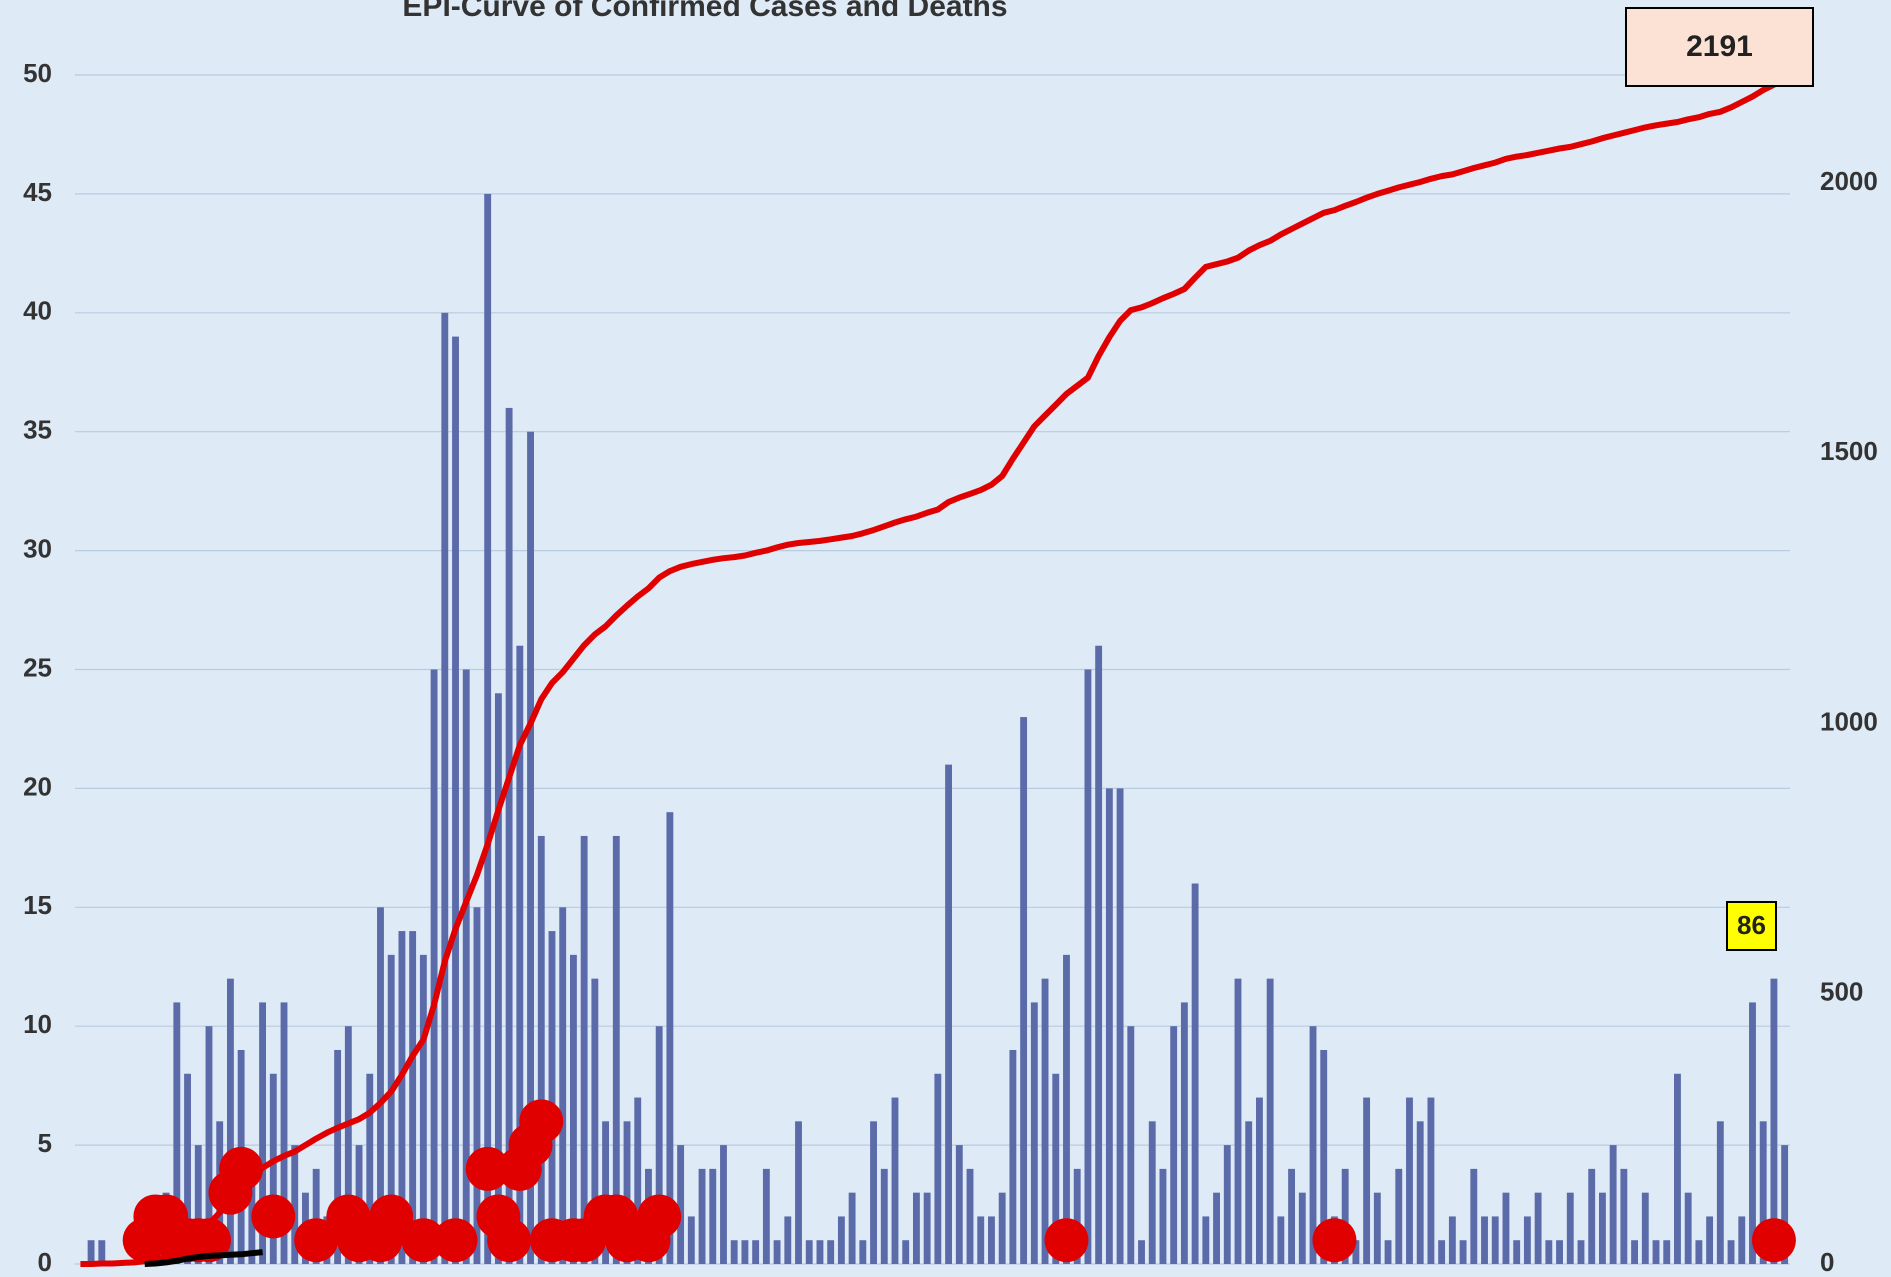  I want to click on y2-tick-label: 0, so click(1827, 1262).